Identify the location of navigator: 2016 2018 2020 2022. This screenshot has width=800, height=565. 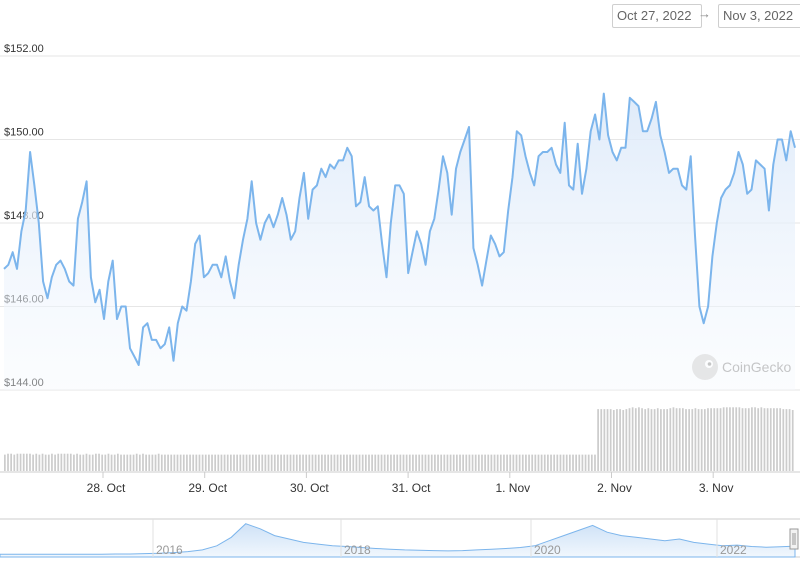
(400, 538).